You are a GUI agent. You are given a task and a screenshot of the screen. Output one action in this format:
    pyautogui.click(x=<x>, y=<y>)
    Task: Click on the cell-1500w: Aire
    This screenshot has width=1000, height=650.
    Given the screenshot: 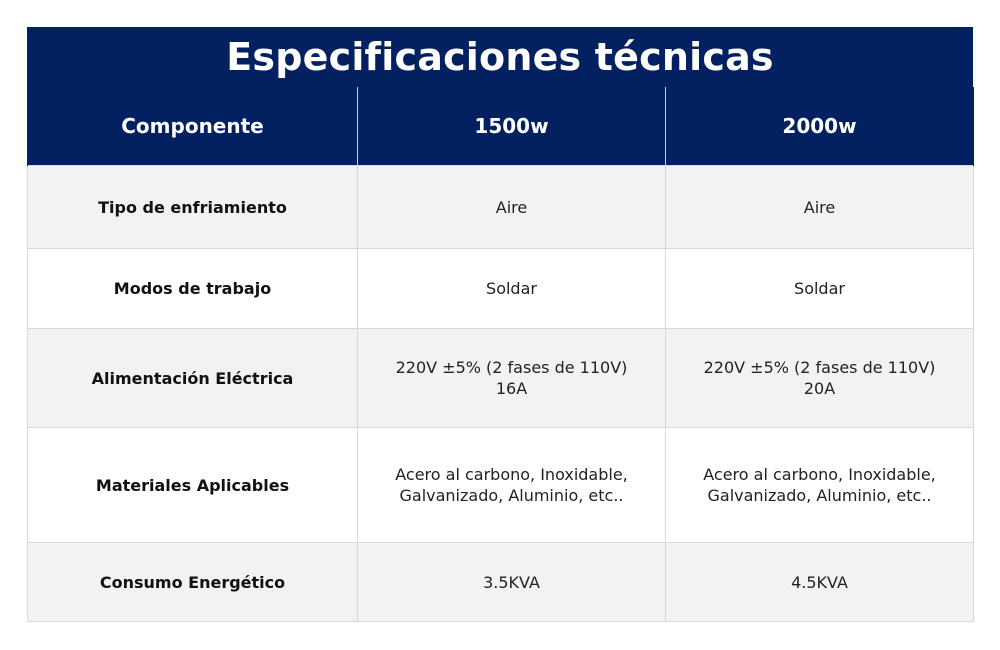 What is the action you would take?
    pyautogui.click(x=511, y=207)
    